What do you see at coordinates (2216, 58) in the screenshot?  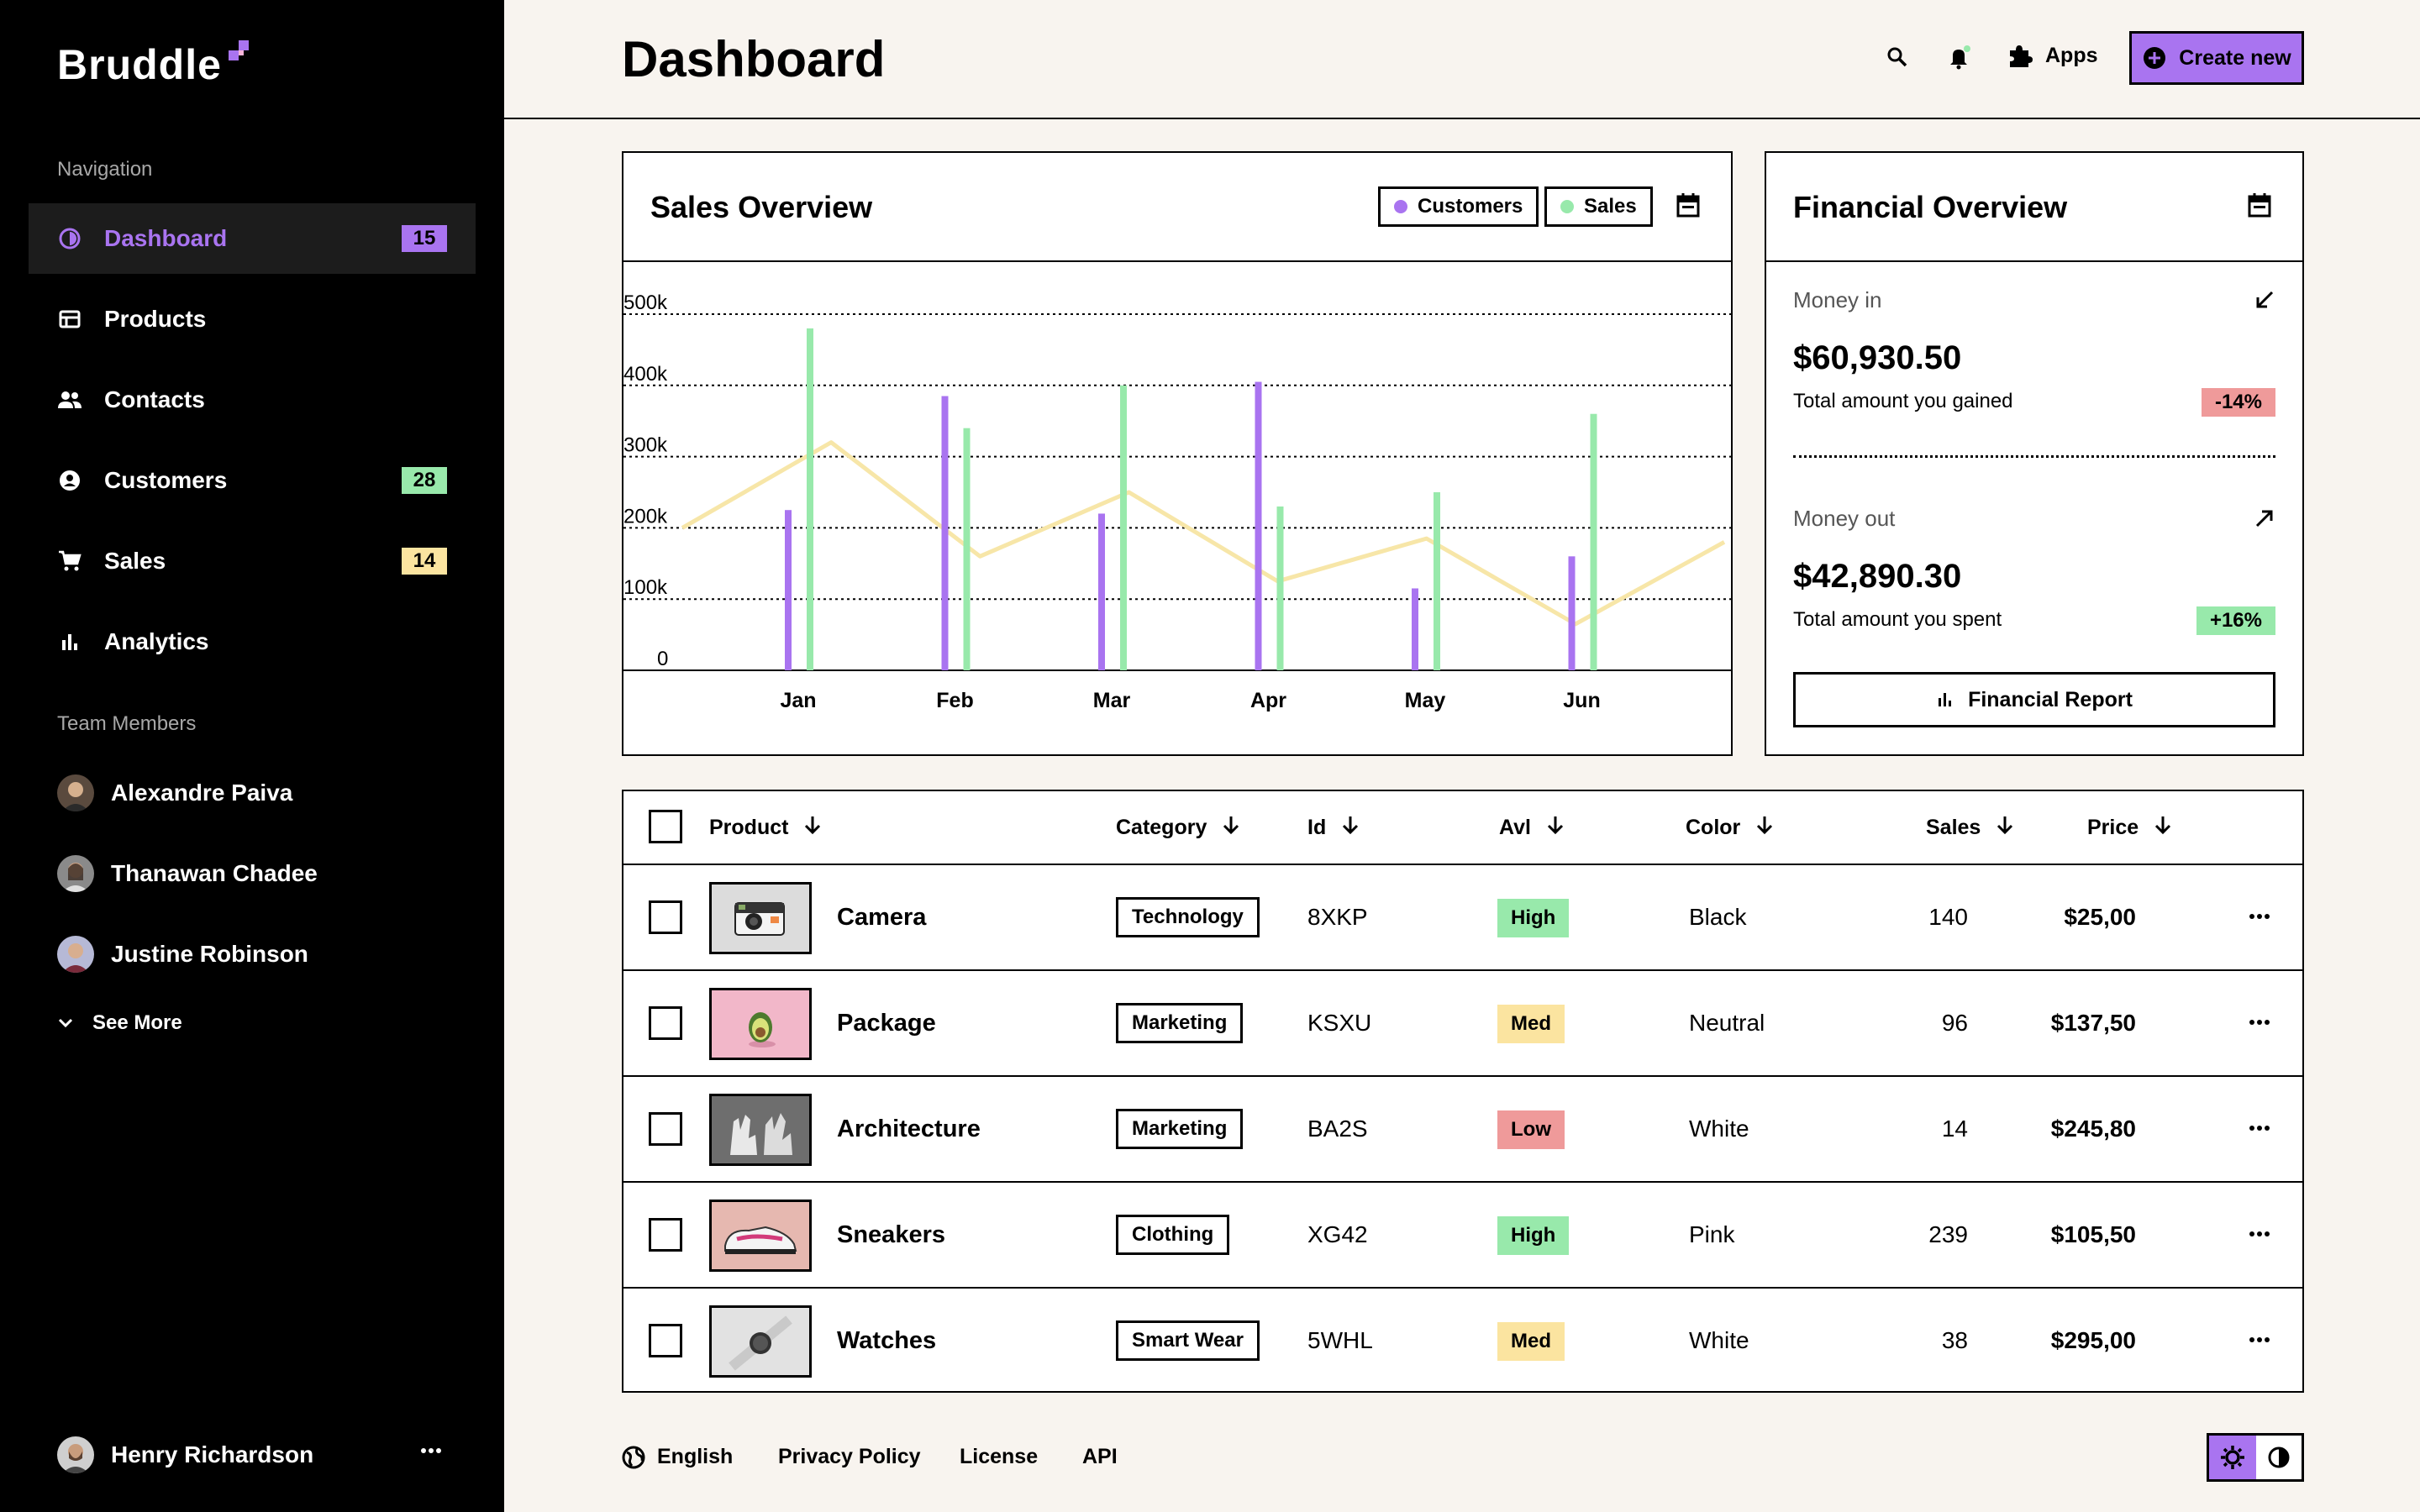 I see `create-new-button: Create new` at bounding box center [2216, 58].